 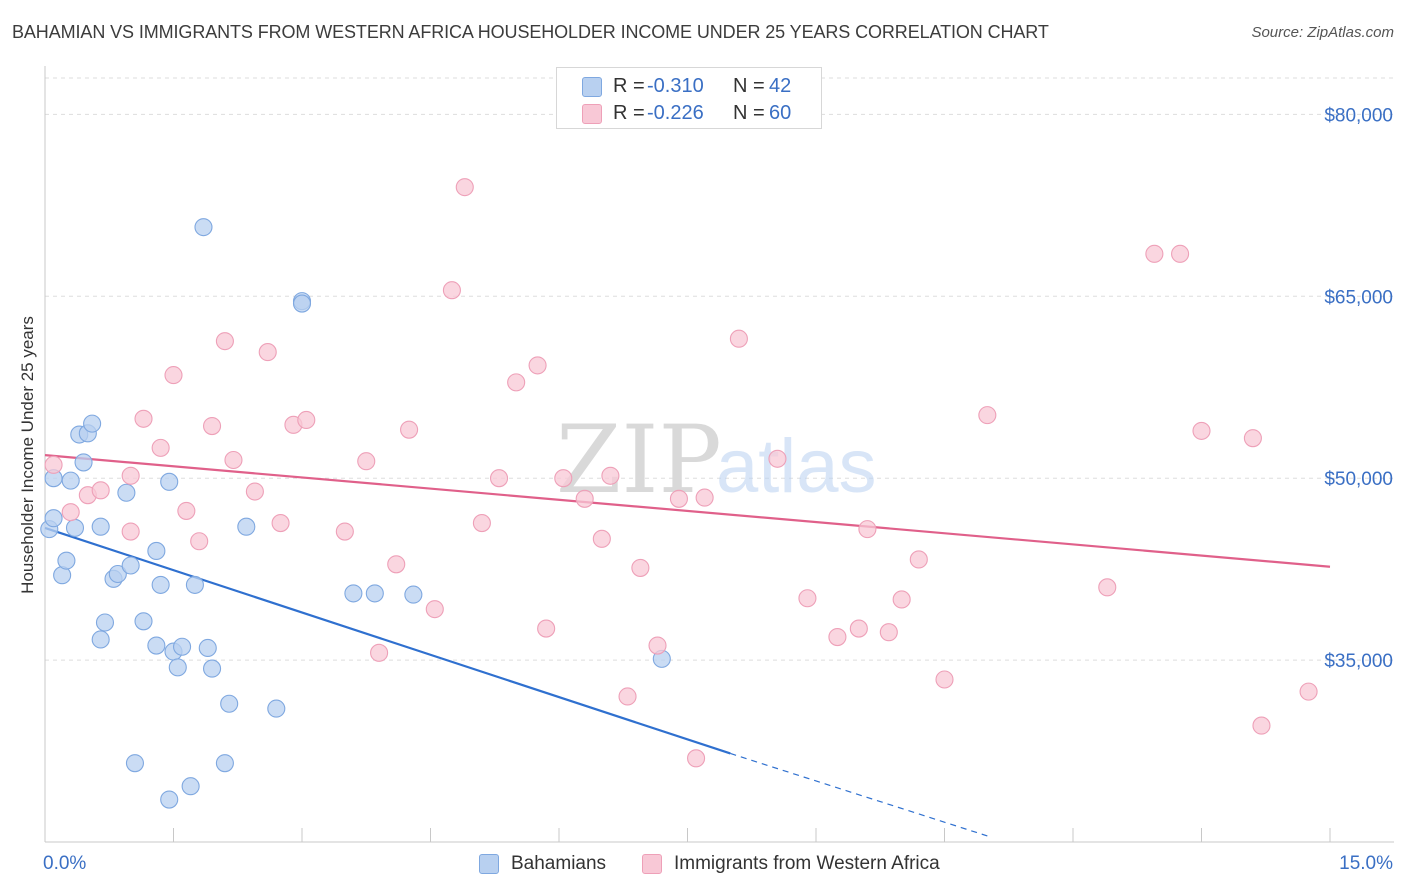 What do you see at coordinates (559, 863) in the screenshot?
I see `legend-label-bahamians: Bahamians` at bounding box center [559, 863].